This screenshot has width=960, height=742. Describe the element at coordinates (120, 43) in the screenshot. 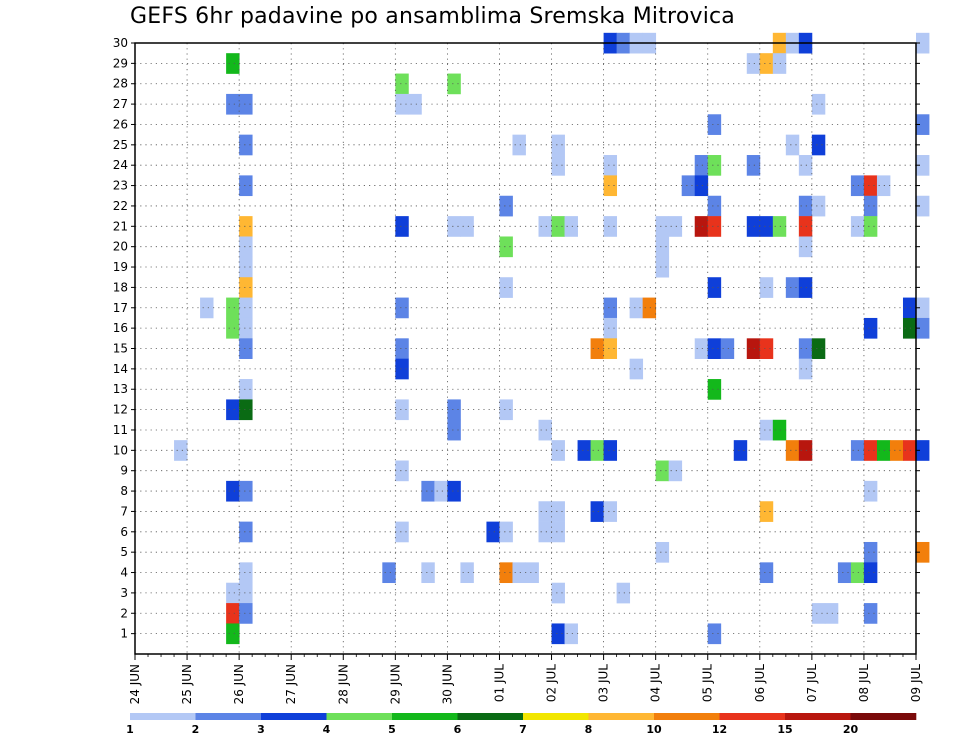

I see `y-tick-label: 30` at that location.